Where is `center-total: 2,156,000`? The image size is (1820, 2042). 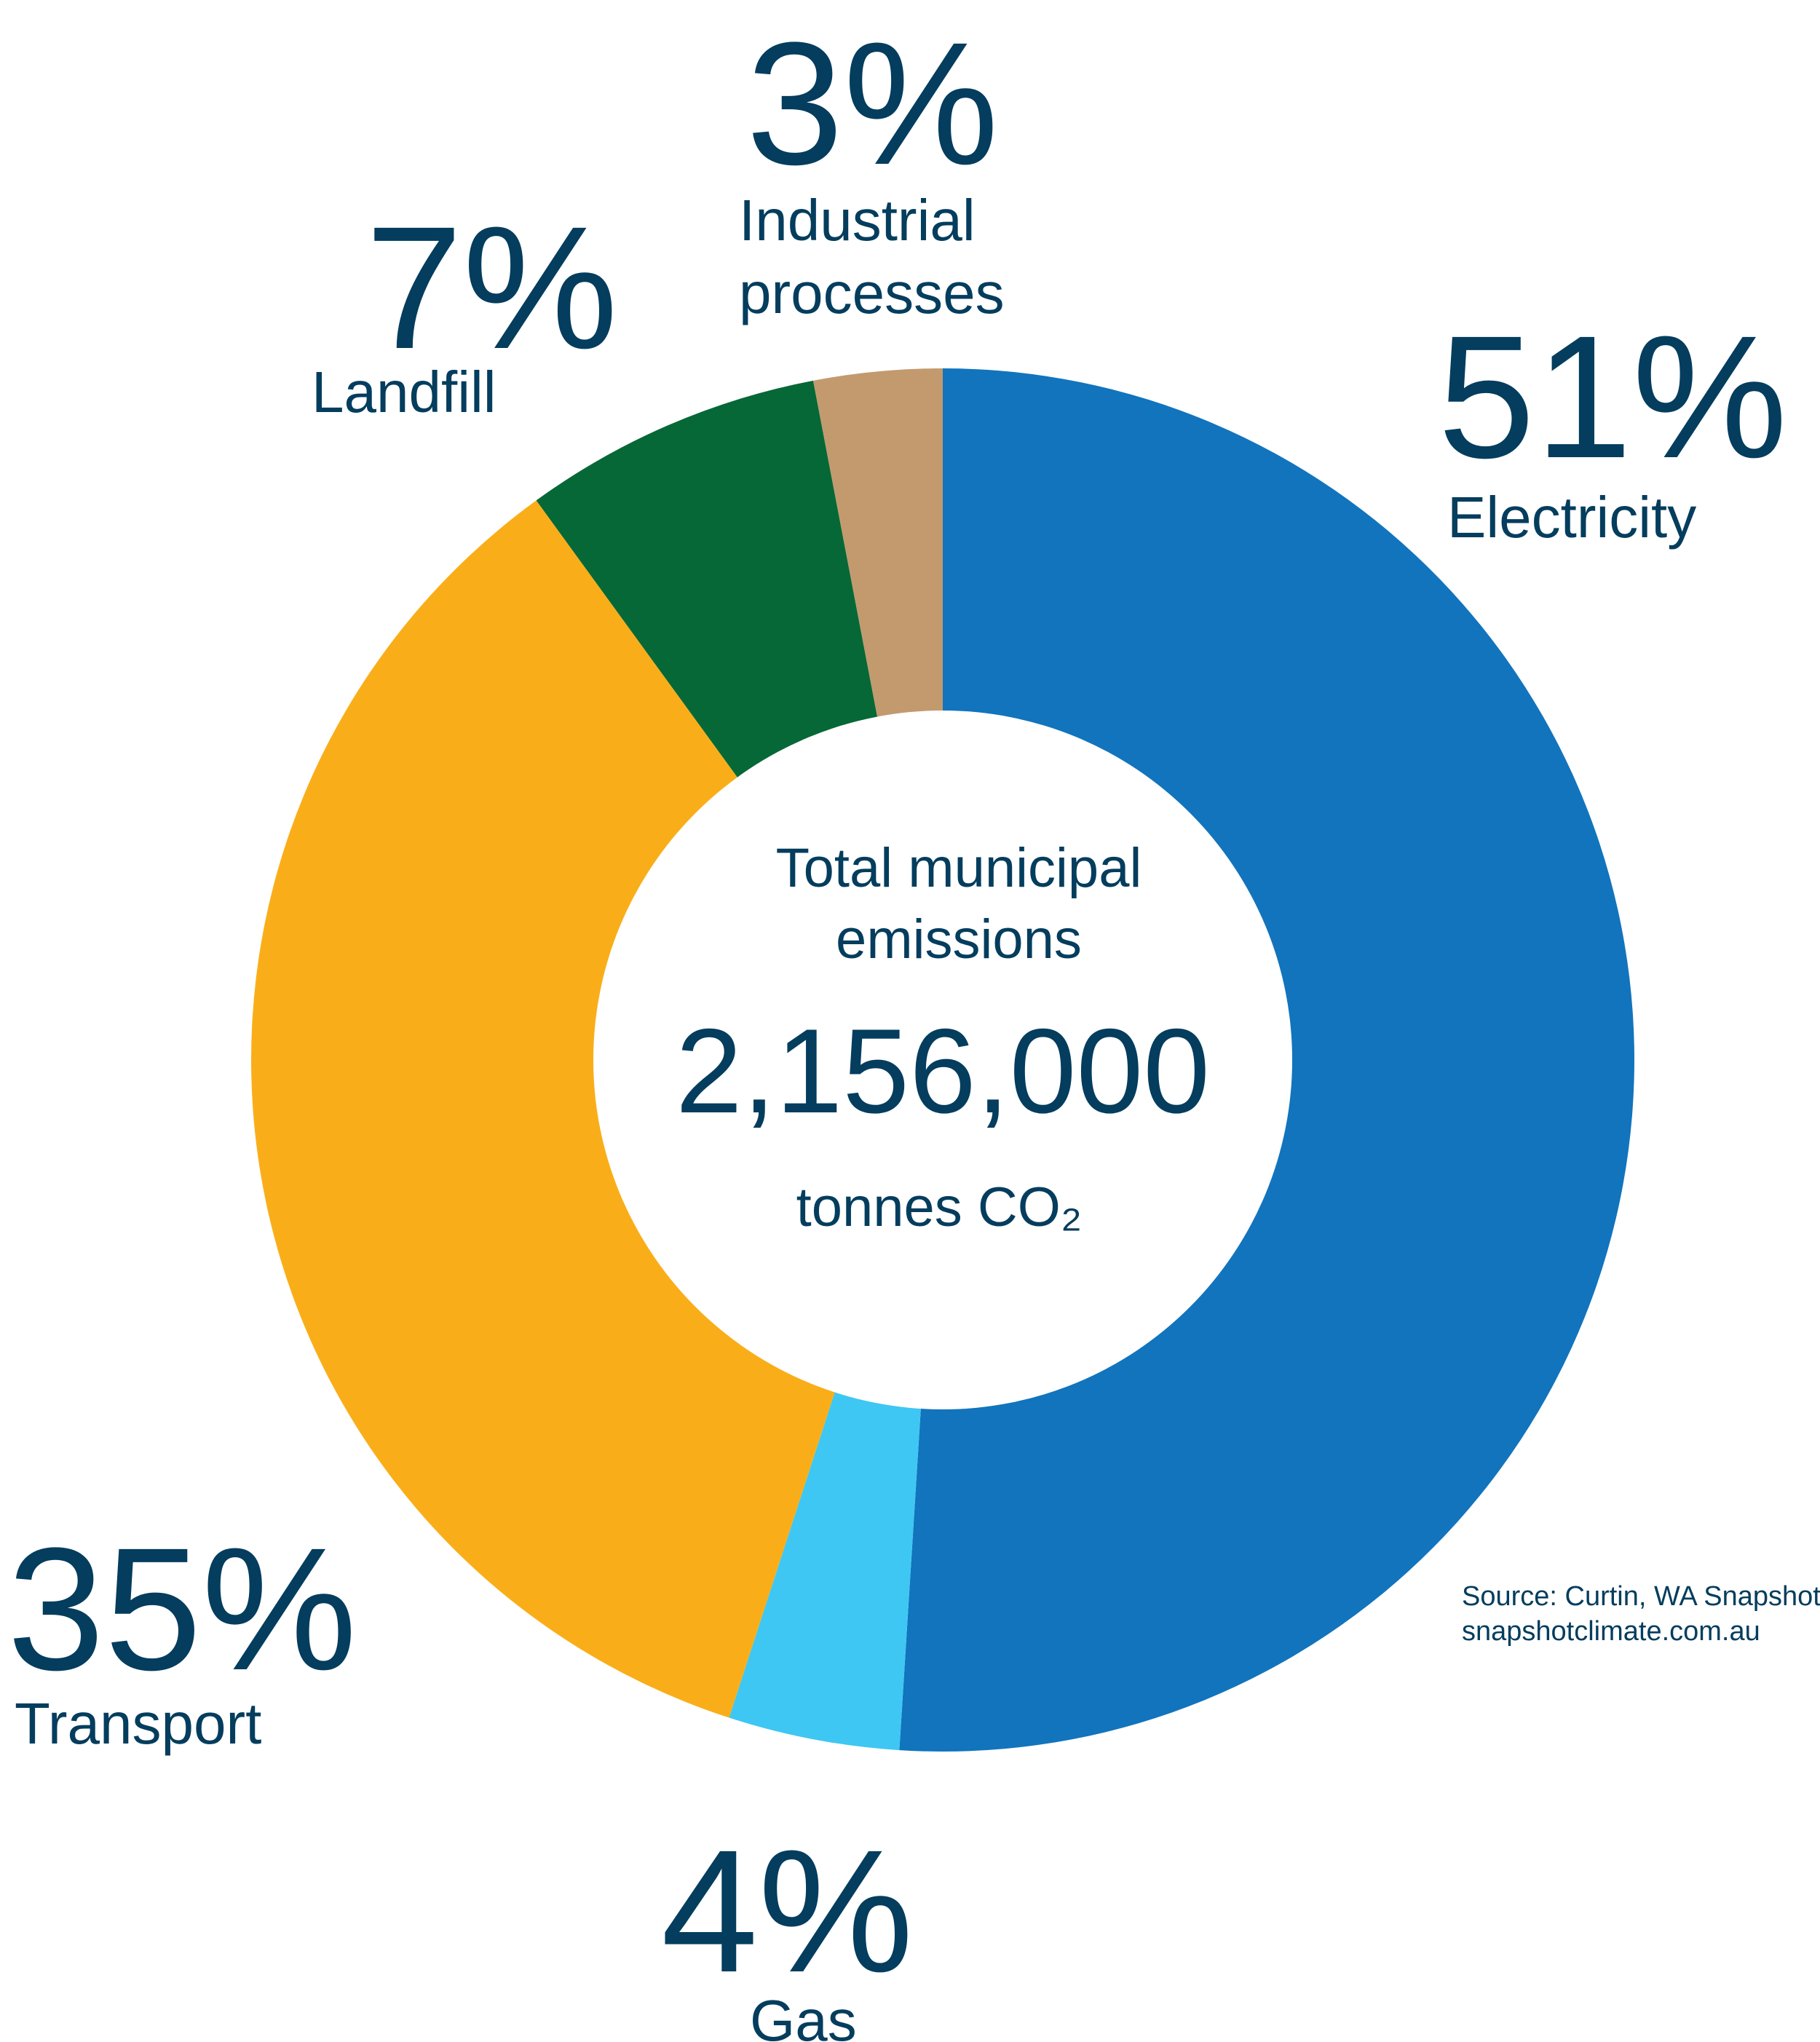
center-total: 2,156,000 is located at coordinates (943, 1071).